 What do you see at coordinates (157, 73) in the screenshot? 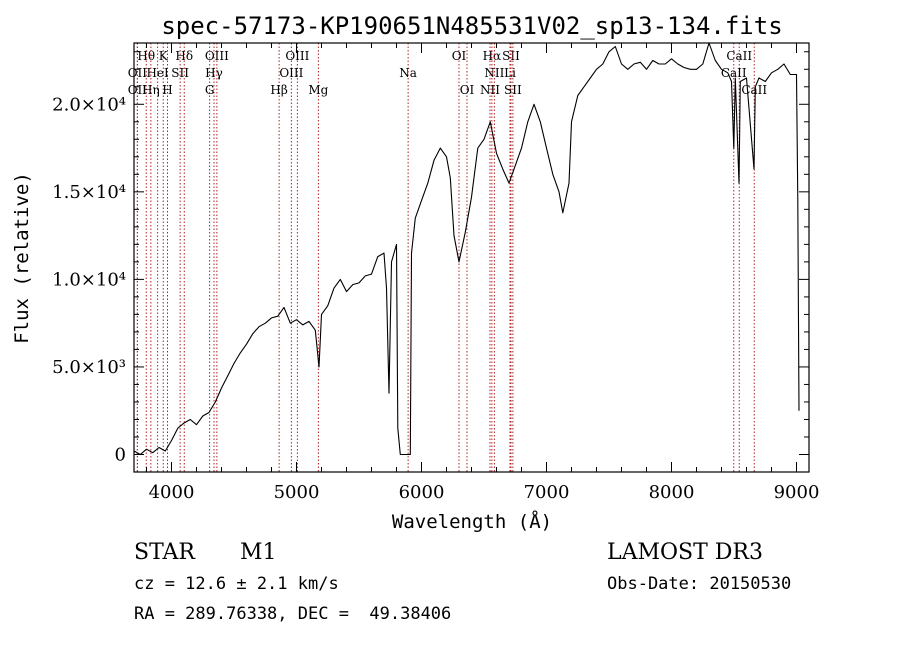
I see `line-marker-label: HeI` at bounding box center [157, 73].